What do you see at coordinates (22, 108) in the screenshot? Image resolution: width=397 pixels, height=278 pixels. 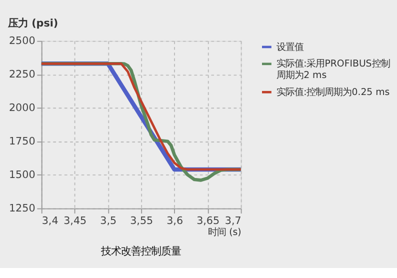 I see `y-tick-label: 2000` at bounding box center [22, 108].